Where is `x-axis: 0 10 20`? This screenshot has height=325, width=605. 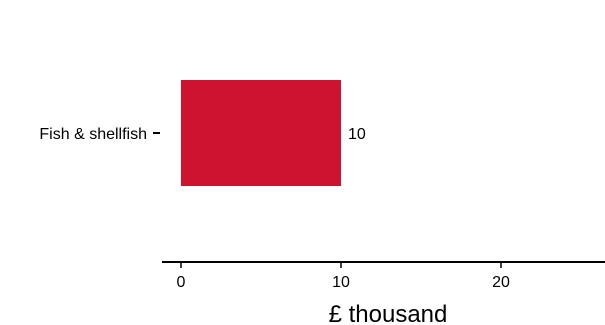 x-axis: 0 10 20 is located at coordinates (383, 276).